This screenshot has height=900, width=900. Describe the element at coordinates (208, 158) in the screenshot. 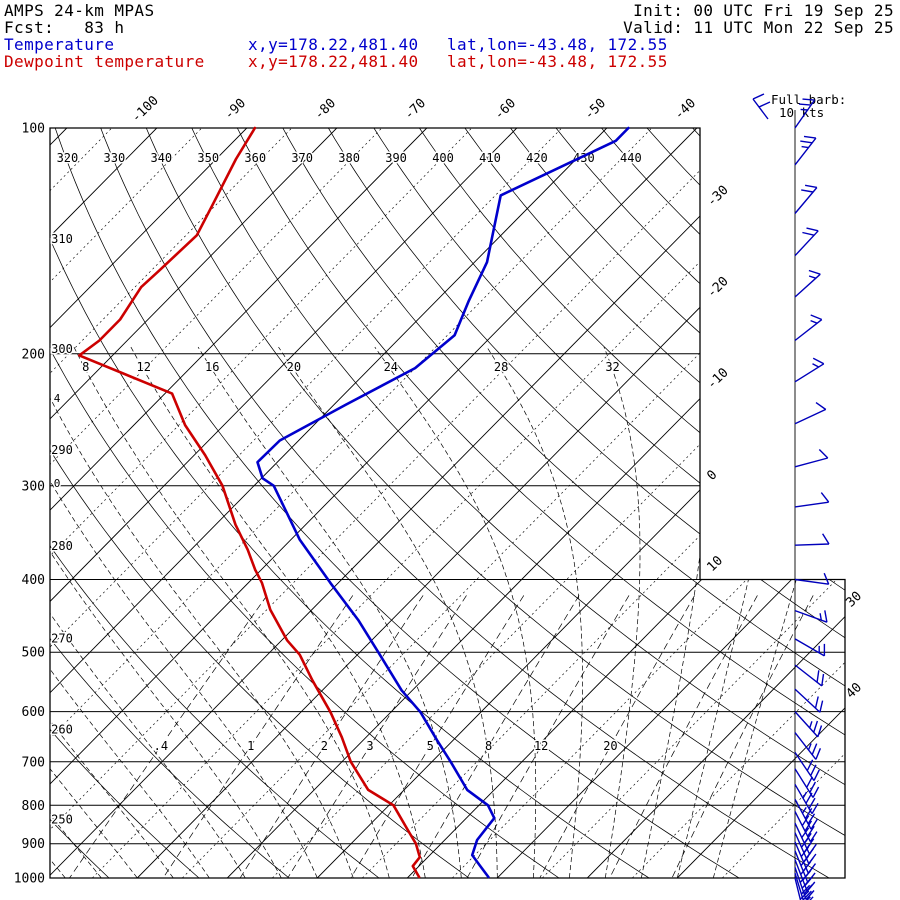

I see `dry-adiabat-label-top: 350` at that location.